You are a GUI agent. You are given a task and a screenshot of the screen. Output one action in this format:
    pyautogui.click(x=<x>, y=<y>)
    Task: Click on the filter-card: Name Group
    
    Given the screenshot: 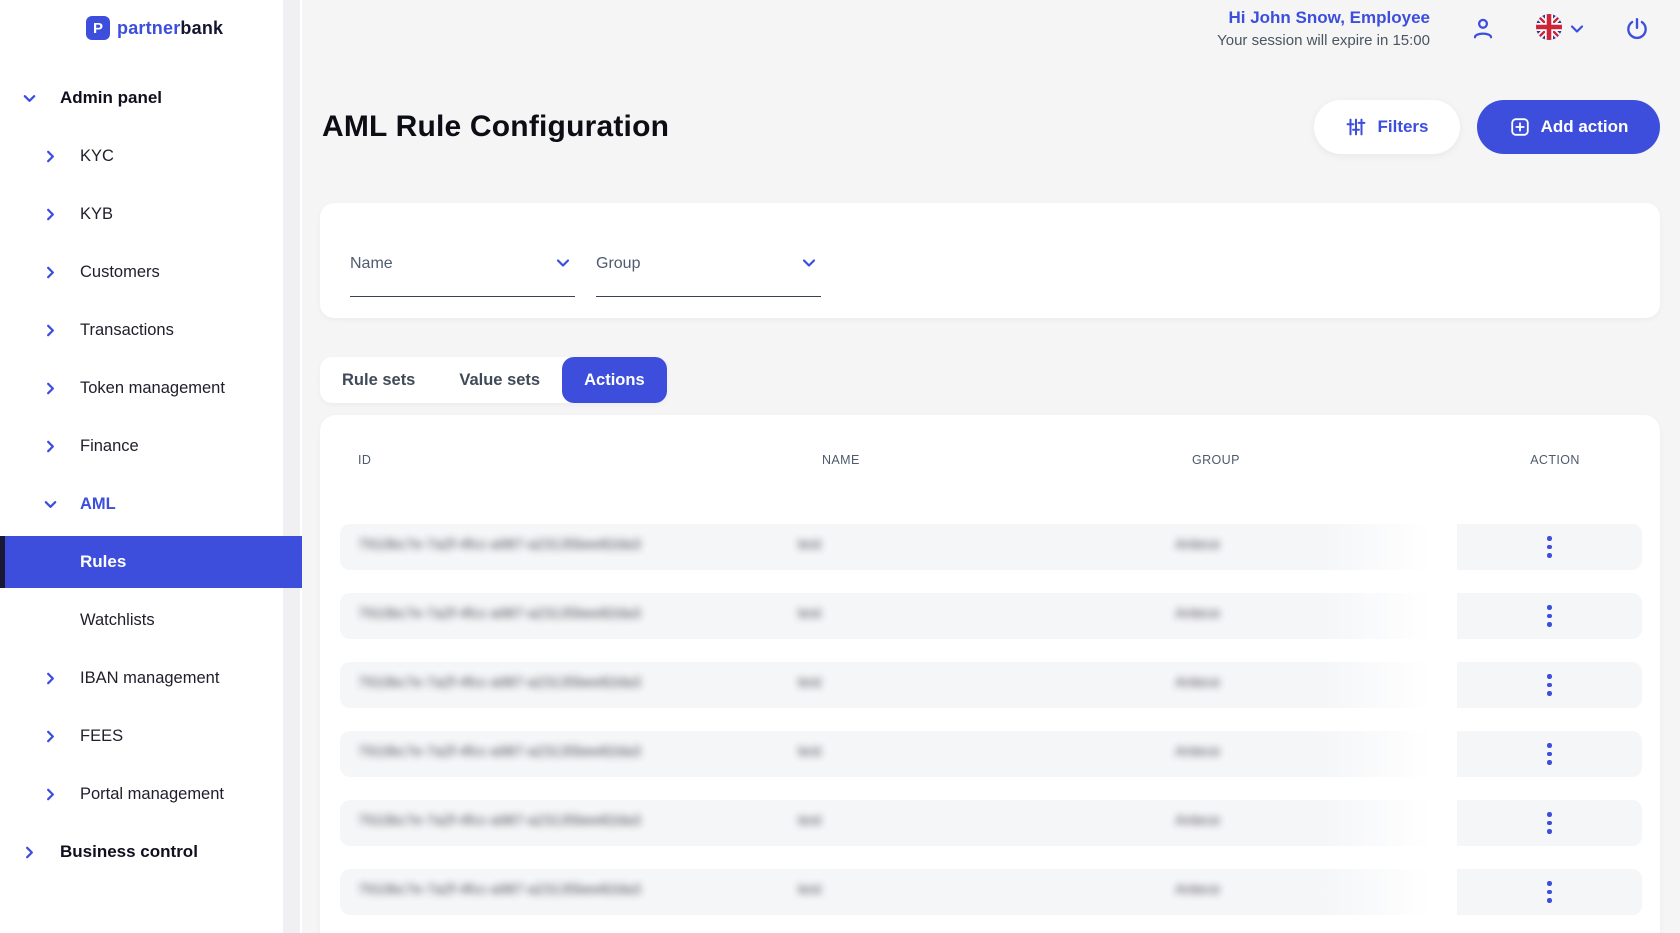 What is the action you would take?
    pyautogui.click(x=990, y=260)
    